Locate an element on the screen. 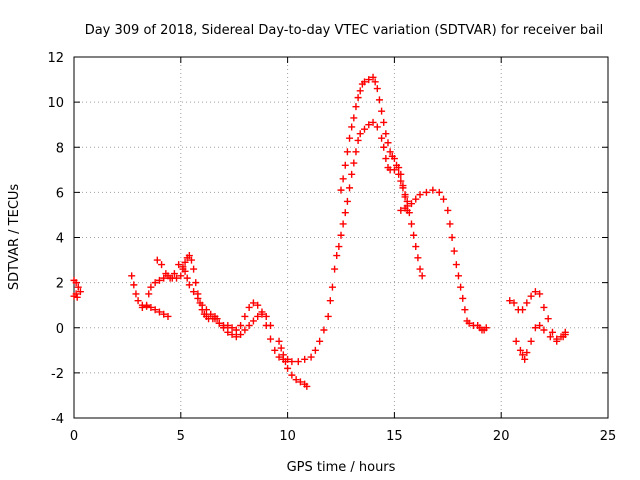 The width and height of the screenshot is (640, 480). y-axis-title: SDTVAR / TECUs is located at coordinates (14, 237).